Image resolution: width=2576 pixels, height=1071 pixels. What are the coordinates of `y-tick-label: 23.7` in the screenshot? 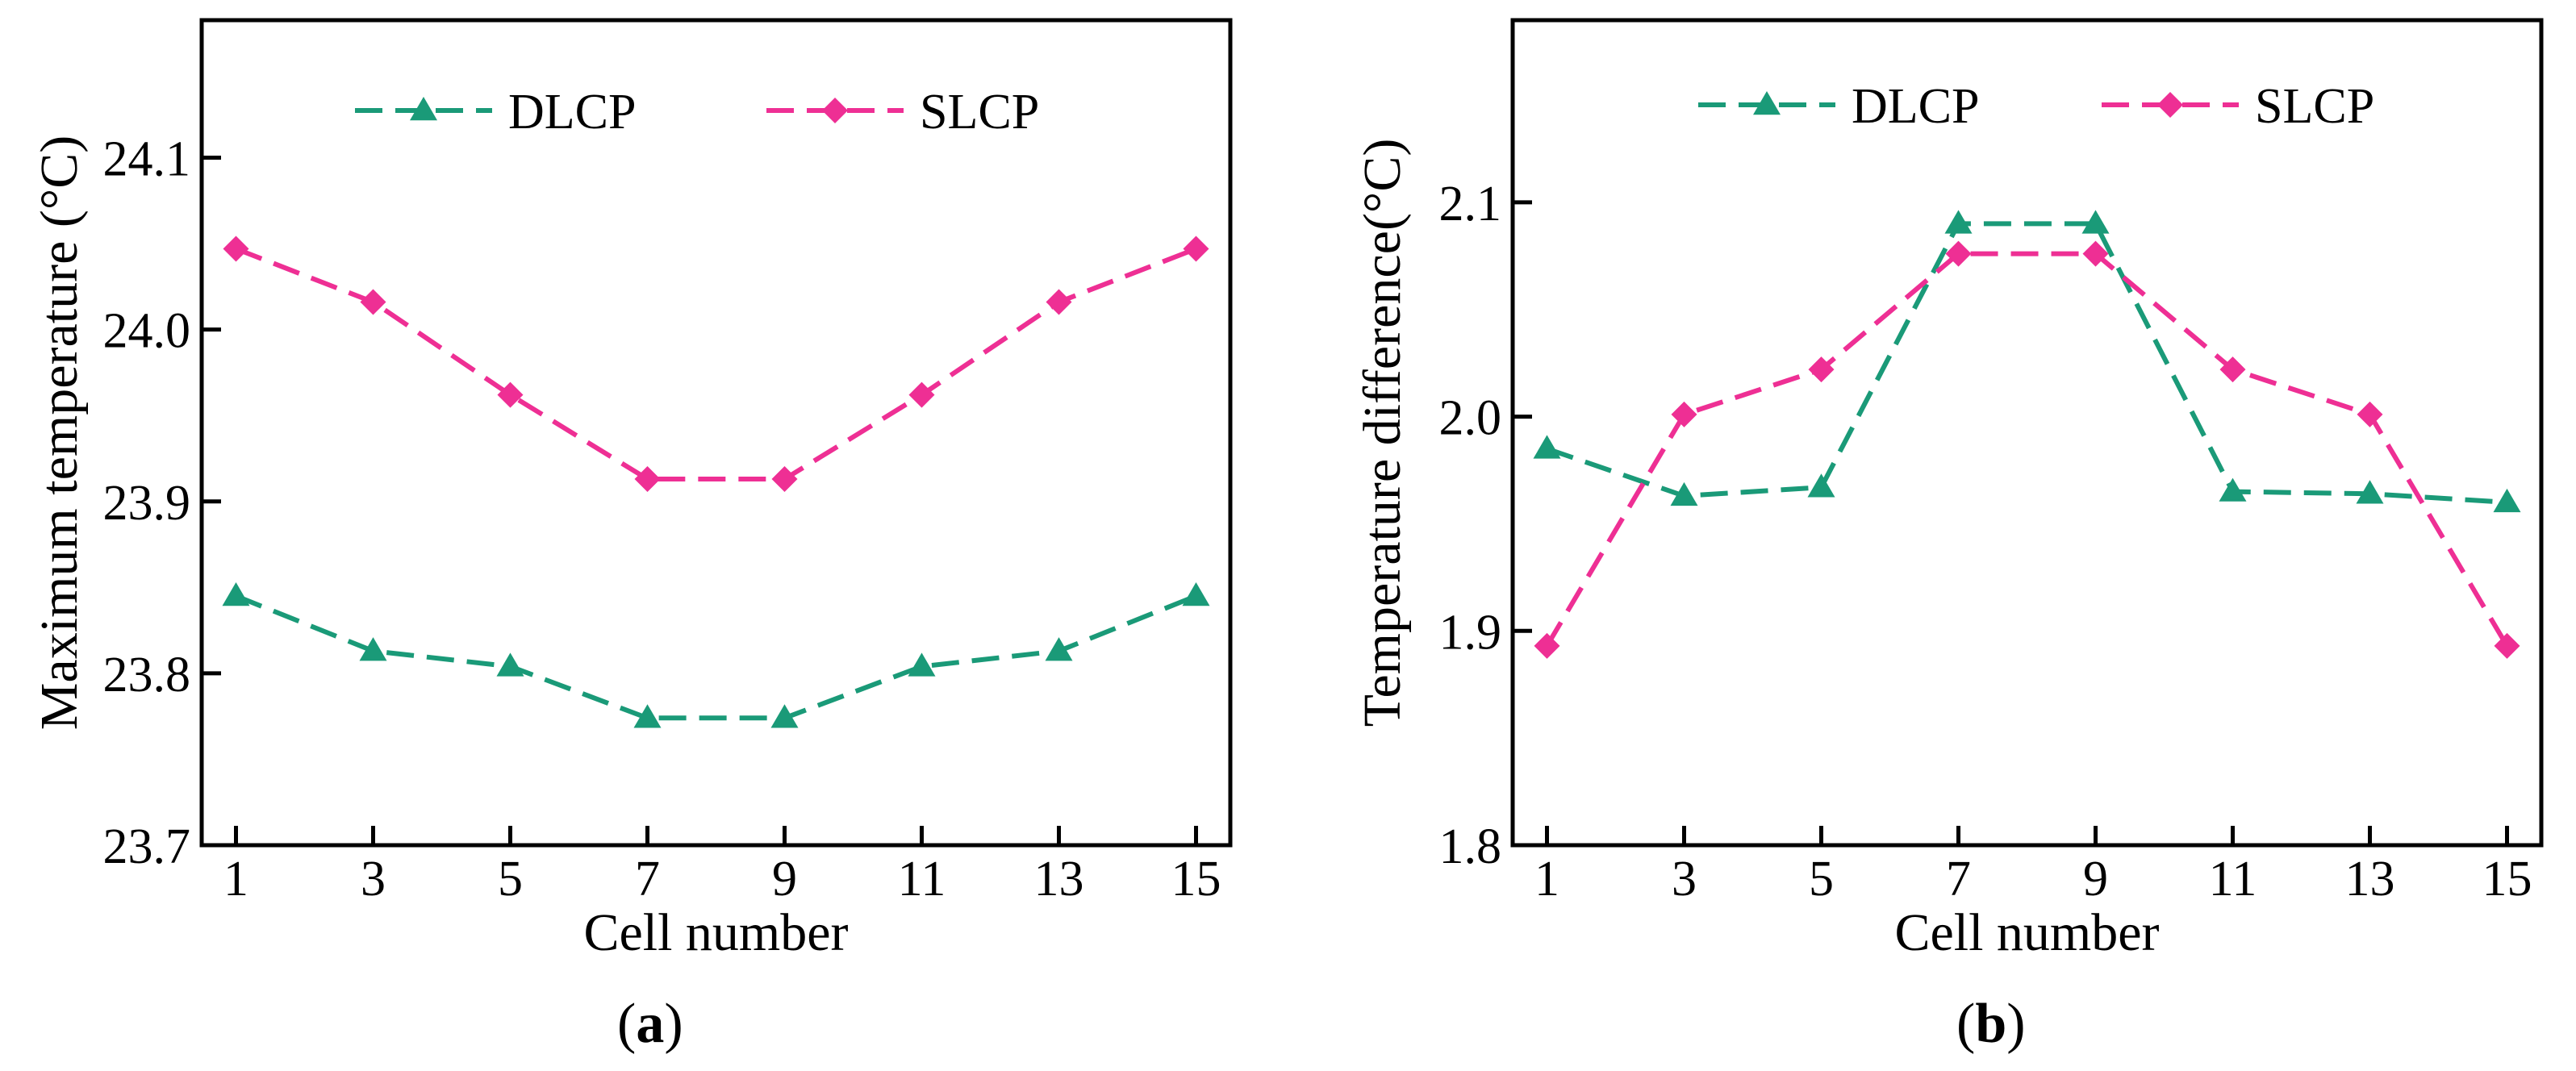 It's located at (147, 846).